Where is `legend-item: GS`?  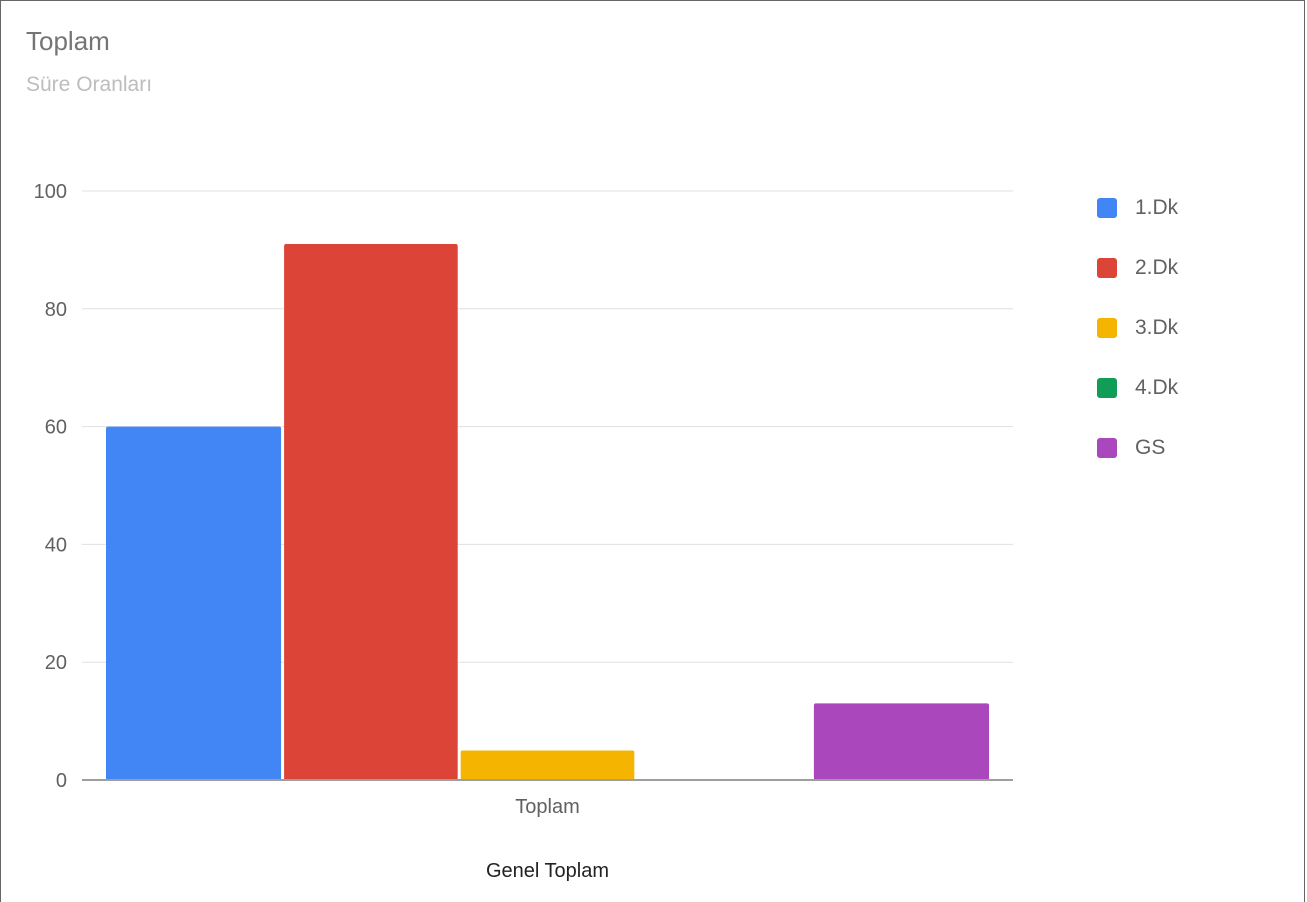 legend-item: GS is located at coordinates (1137, 448).